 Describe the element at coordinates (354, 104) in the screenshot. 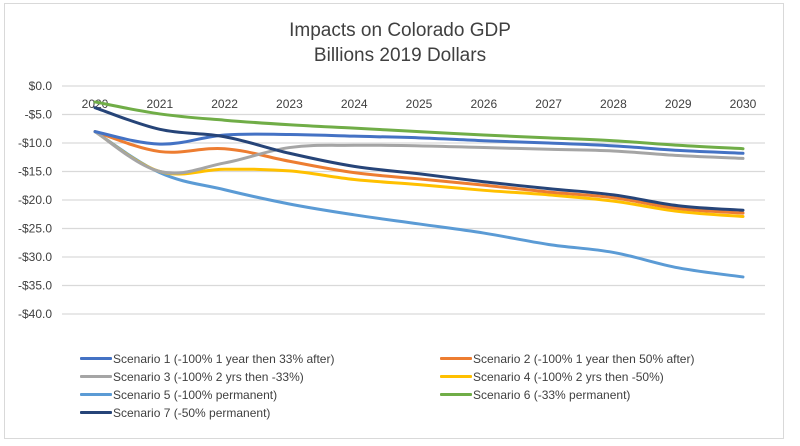

I see `x-tick-label: 2024` at that location.